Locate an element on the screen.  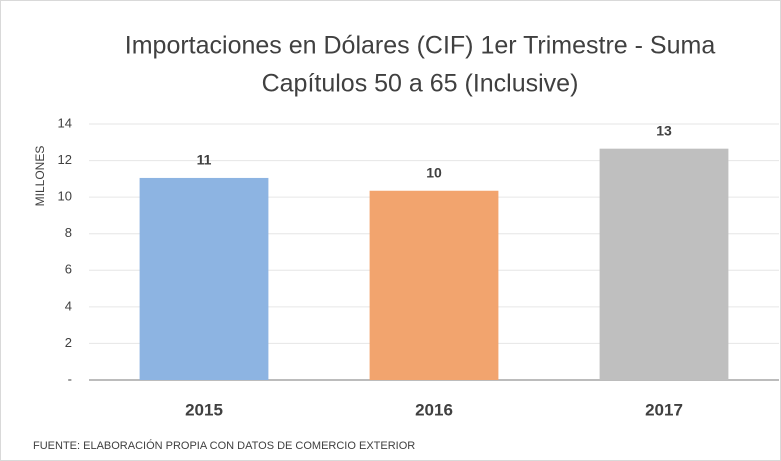
chart-title: Capítulos 50 a 65 (Inclusive) is located at coordinates (420, 84).